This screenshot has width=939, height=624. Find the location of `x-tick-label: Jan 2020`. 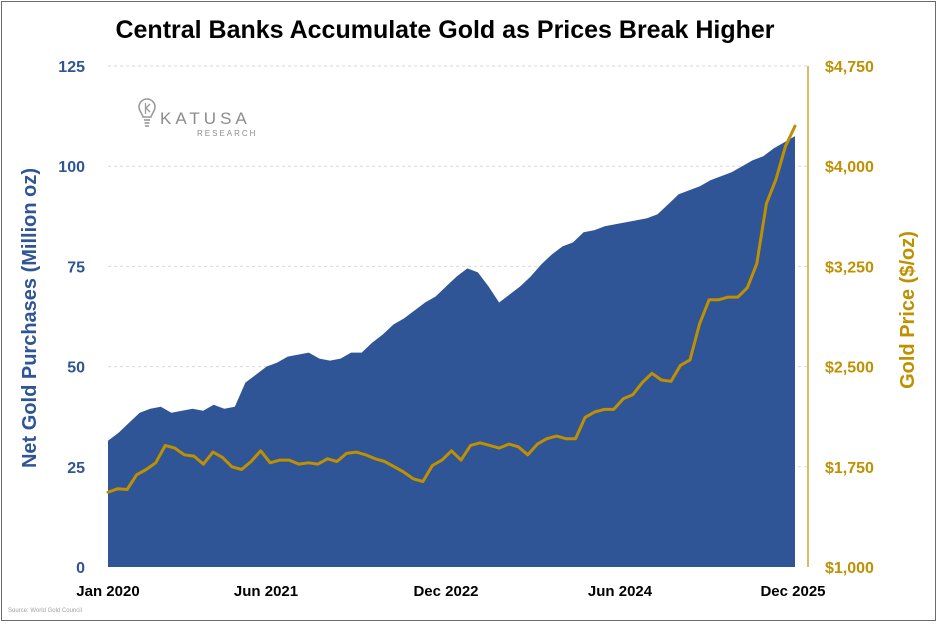

x-tick-label: Jan 2020 is located at coordinates (107, 591).